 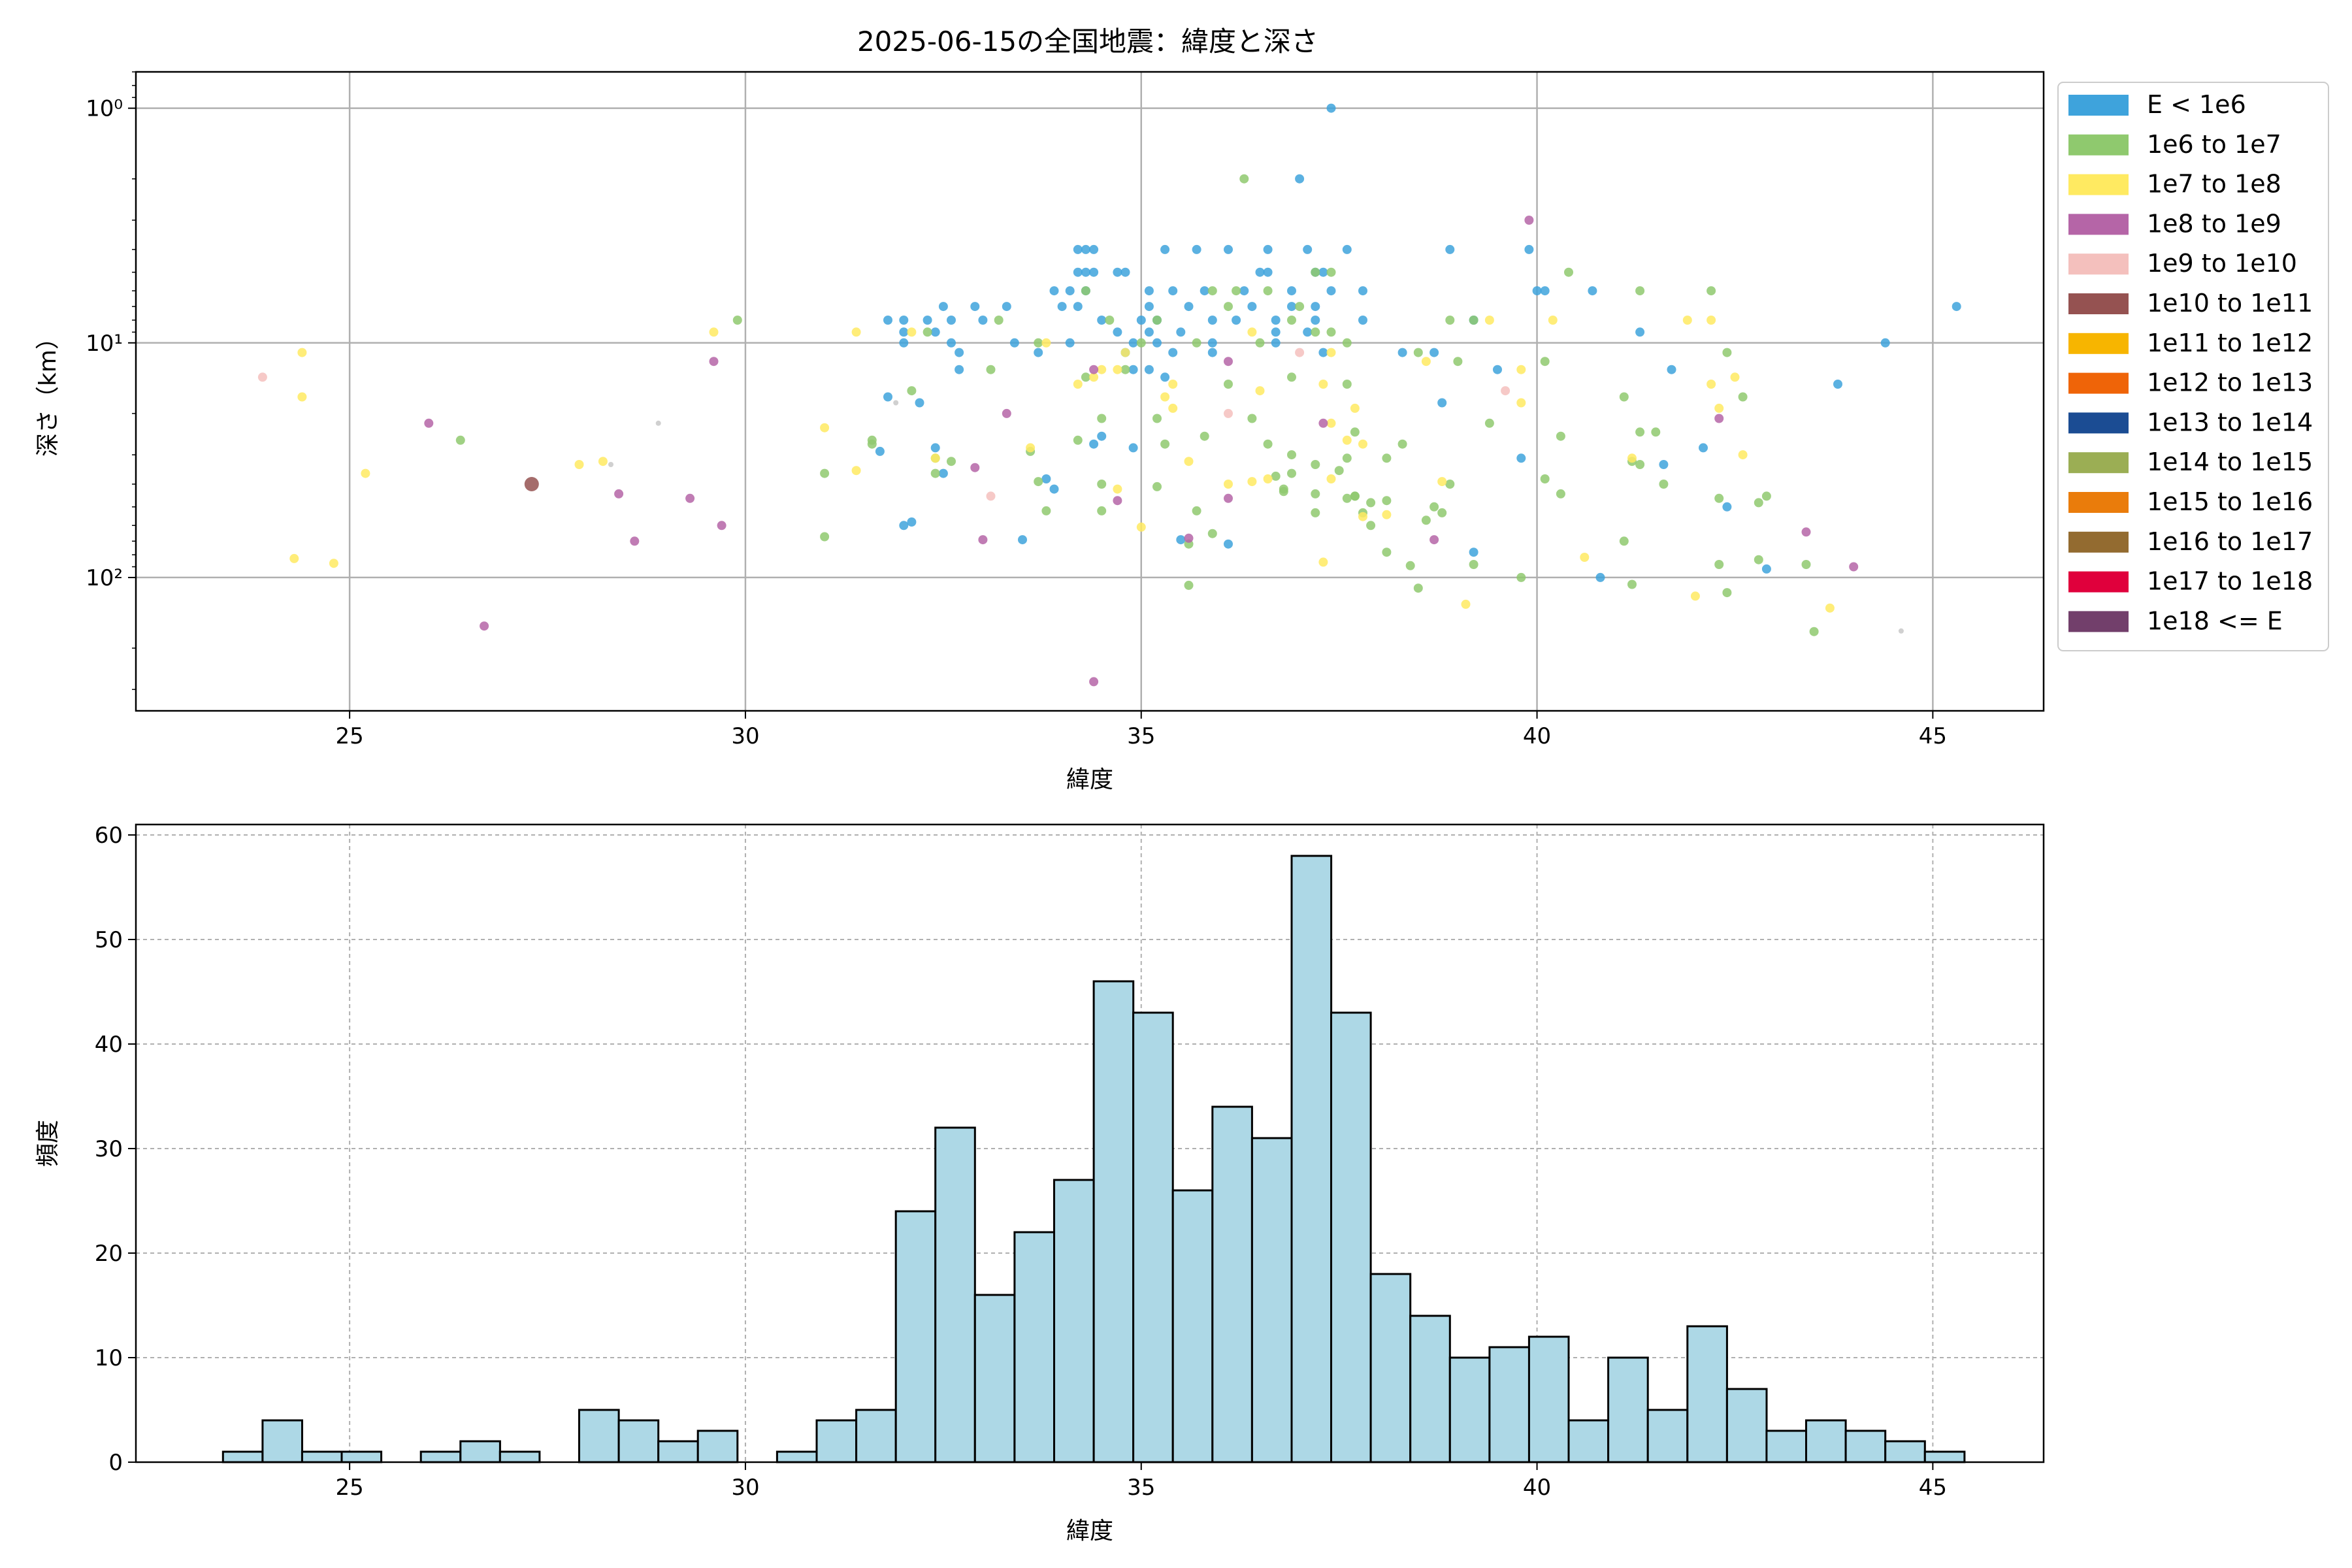 I want to click on legend-label: 1e12 to 1e13, so click(x=2230, y=382).